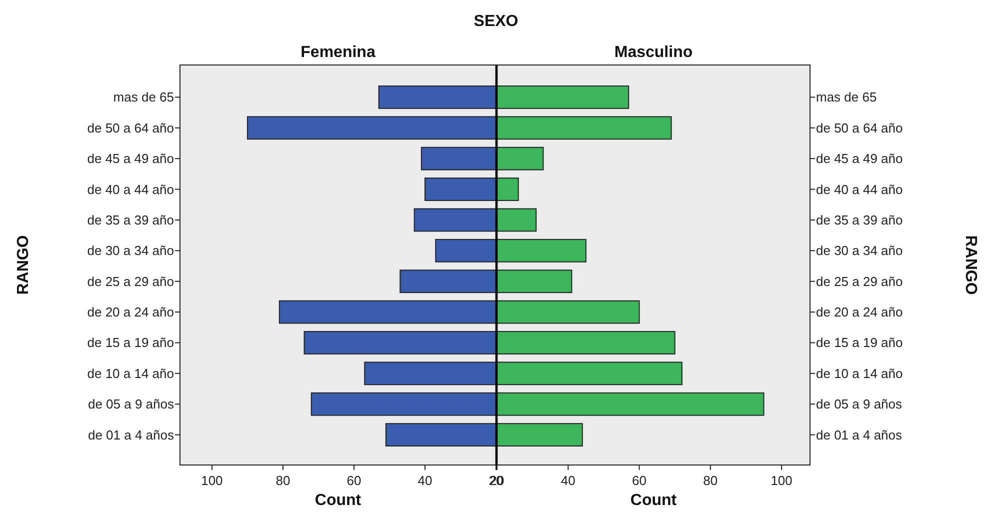 The width and height of the screenshot is (986, 513). Describe the element at coordinates (338, 52) in the screenshot. I see `chart-title: Femenina` at that location.